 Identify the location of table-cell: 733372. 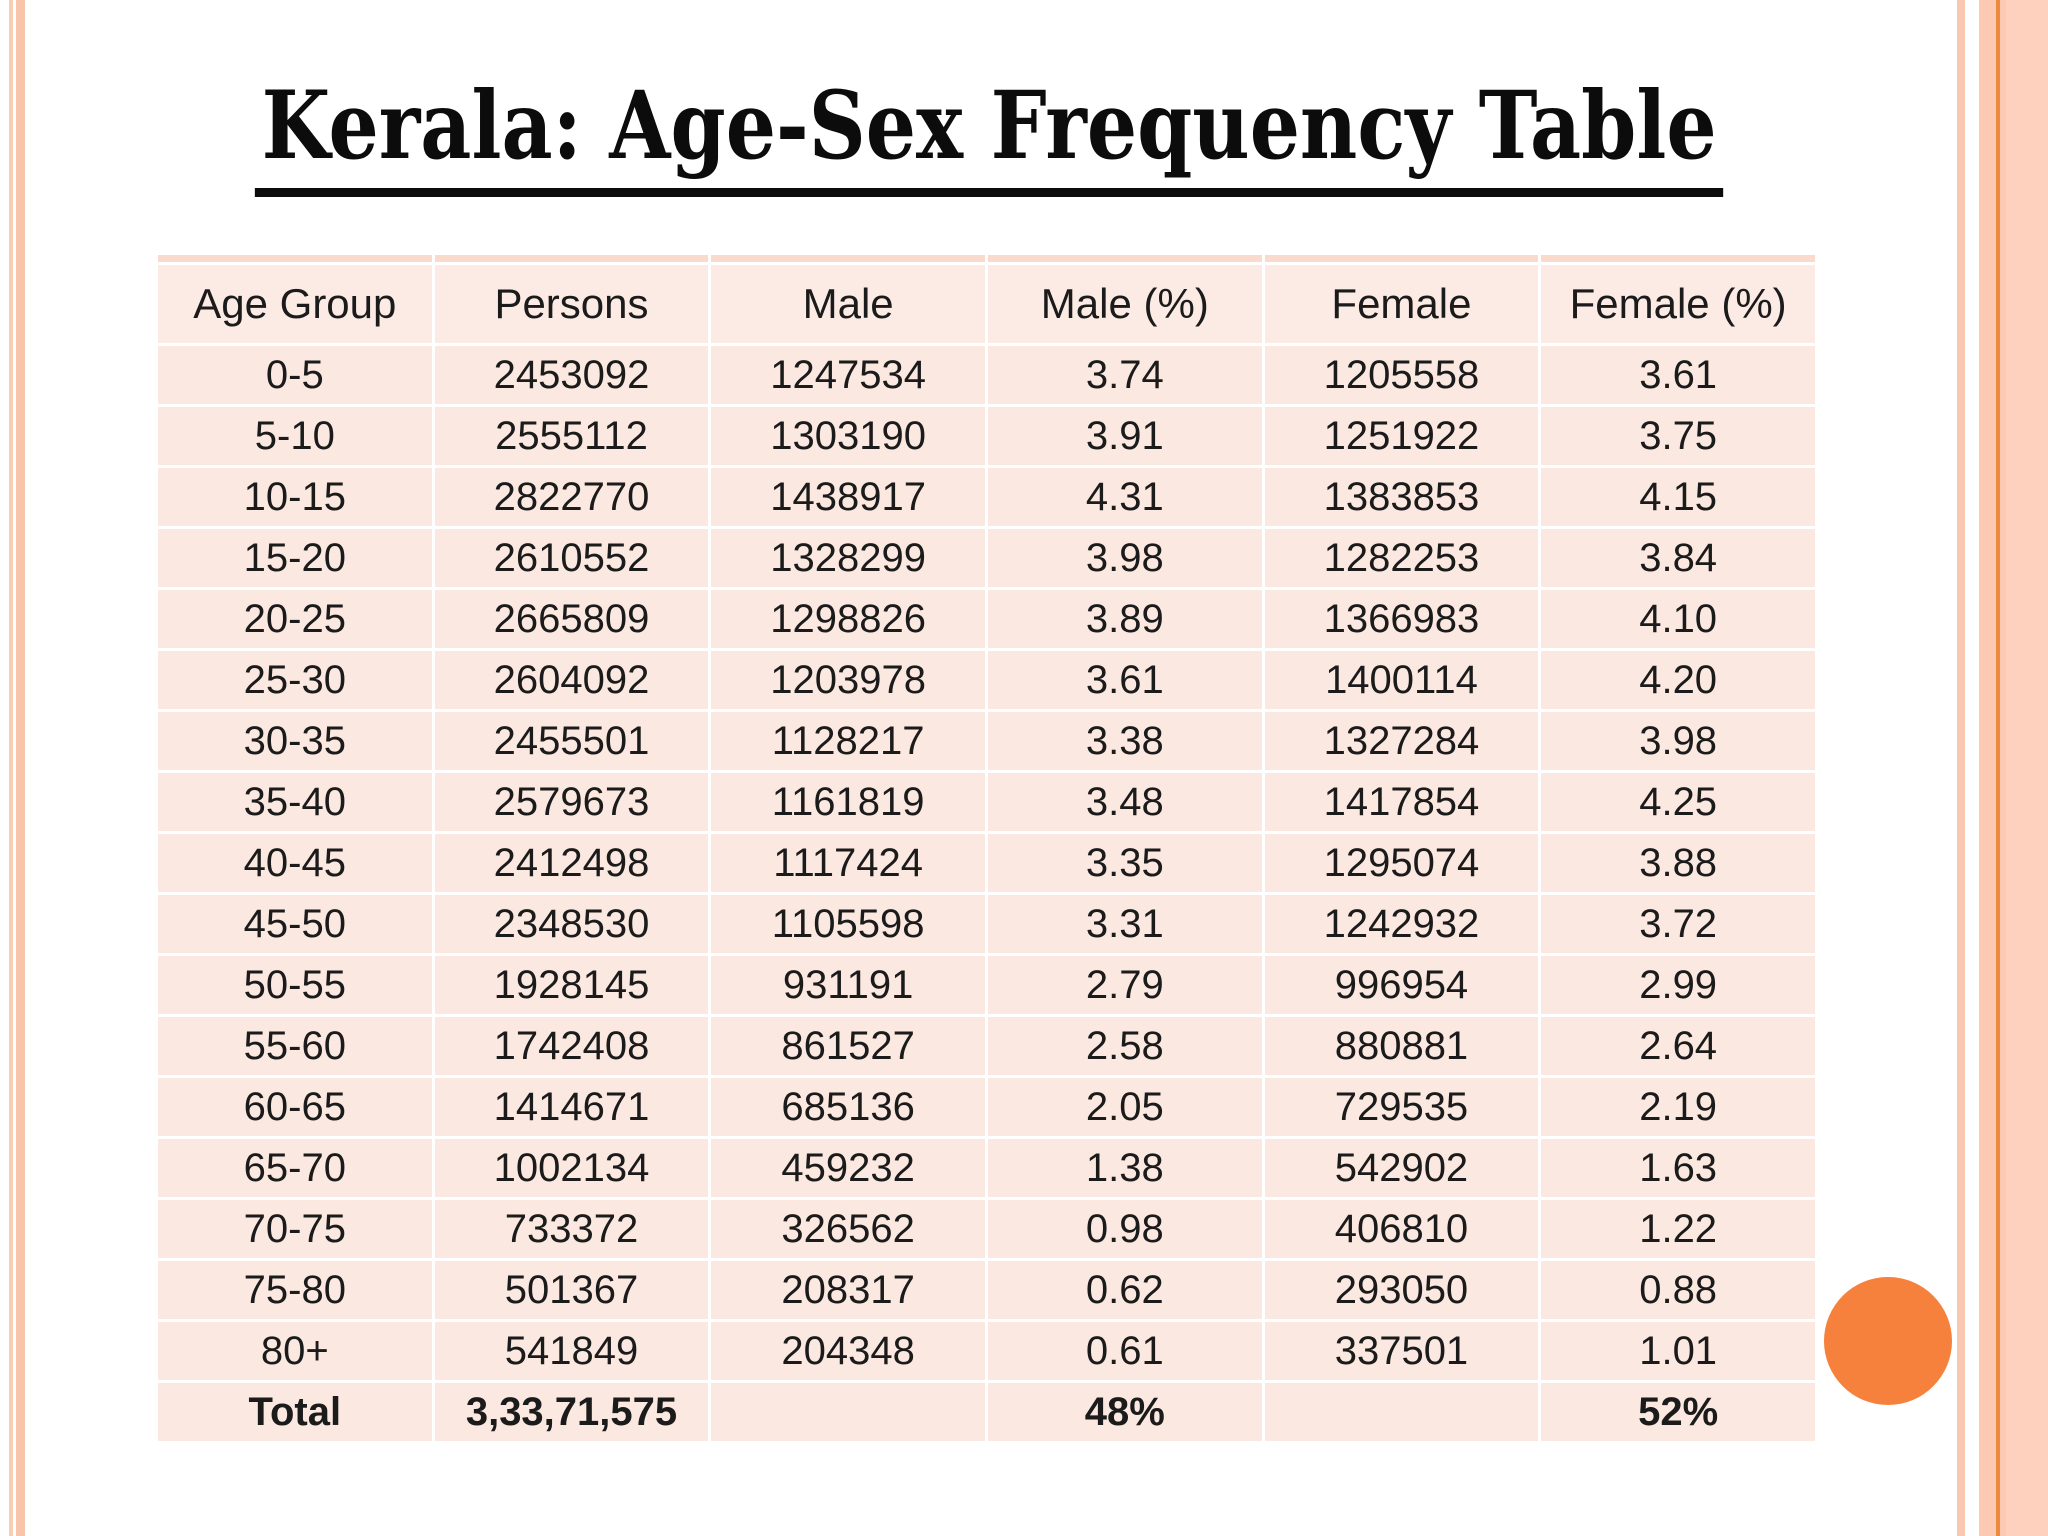
(571, 1229).